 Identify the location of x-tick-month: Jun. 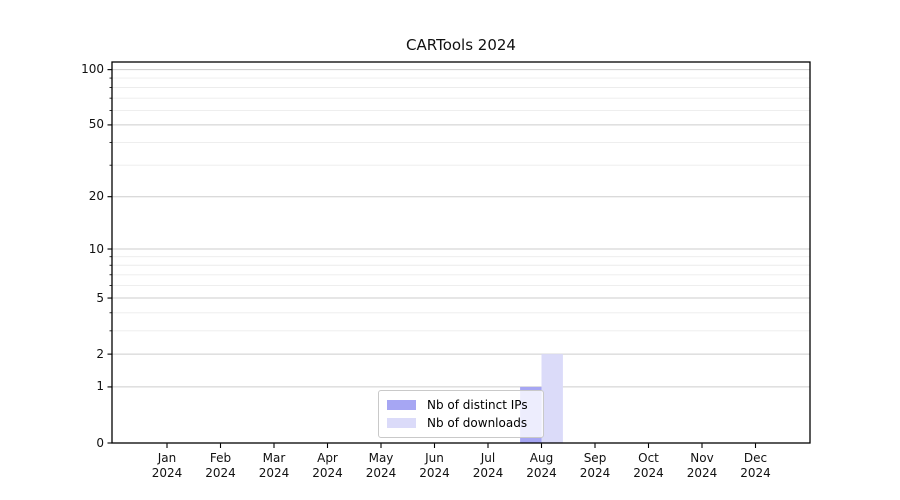
(434, 458).